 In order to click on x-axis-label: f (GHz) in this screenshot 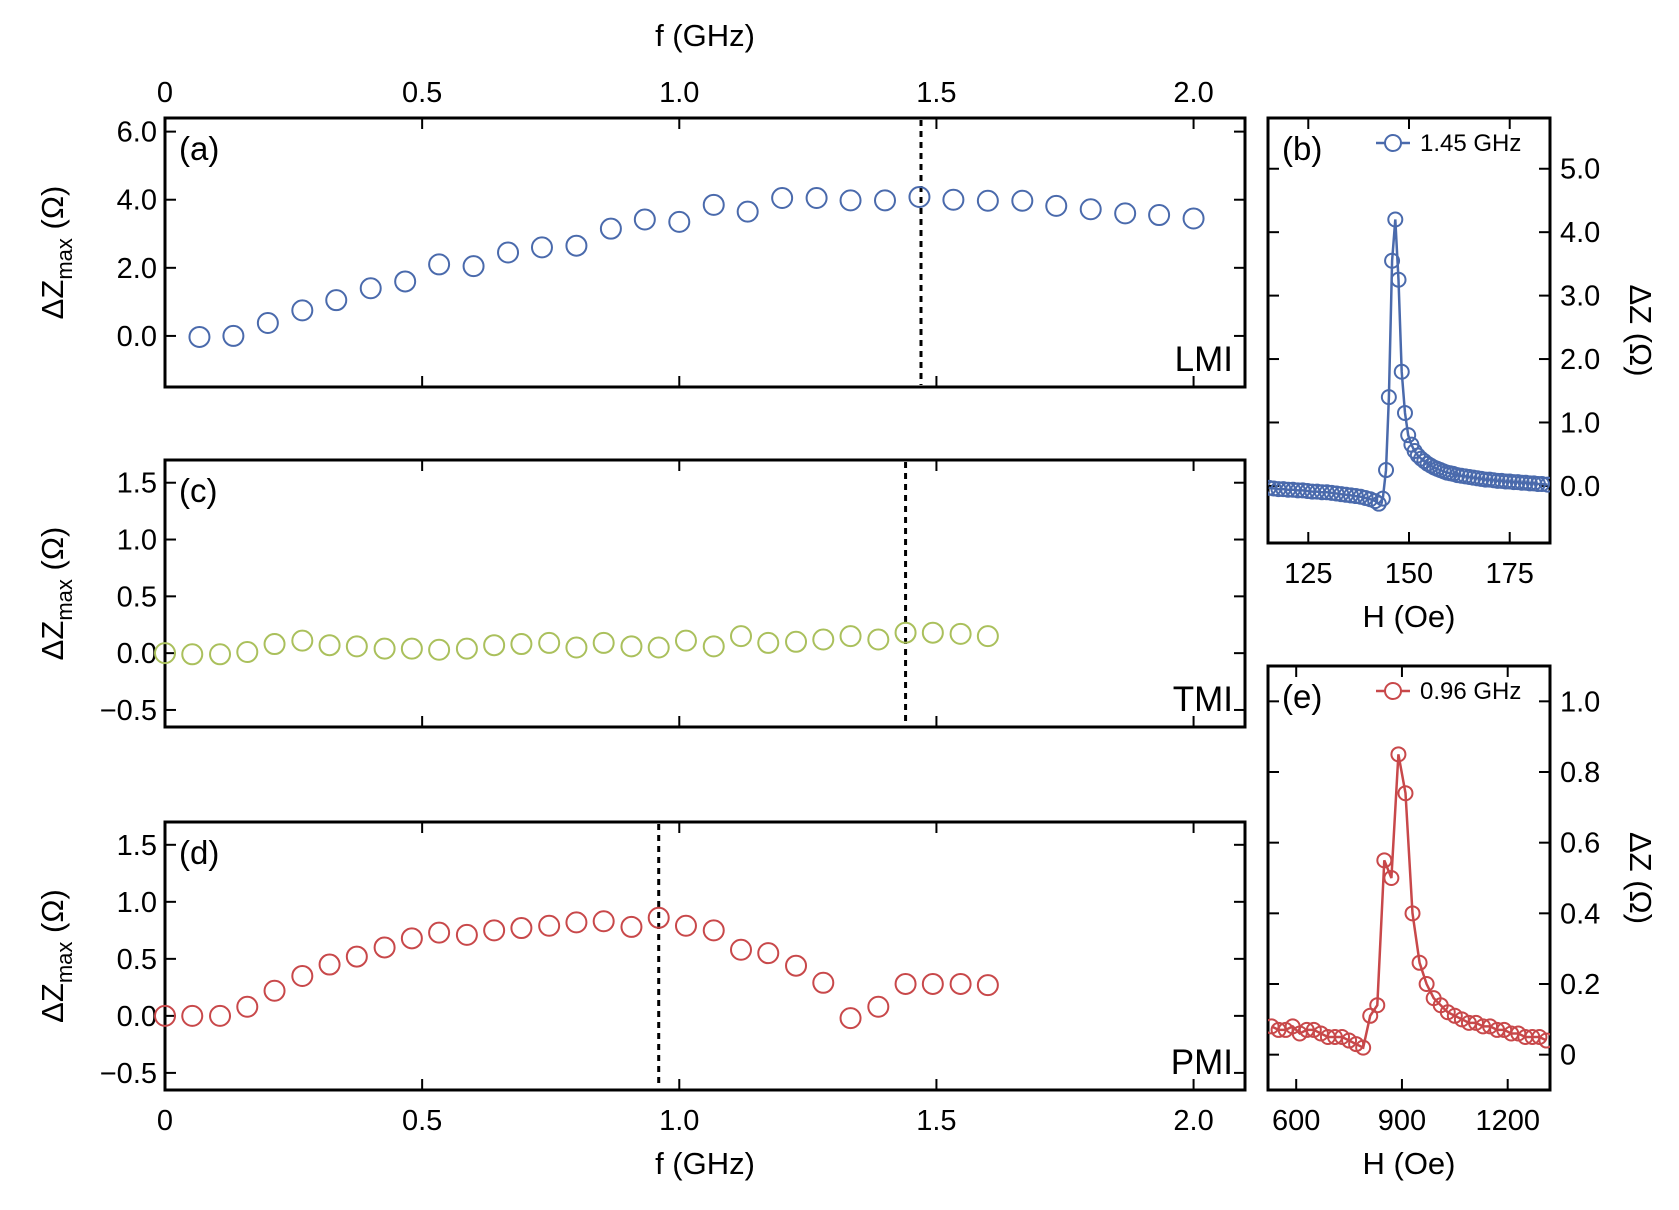, I will do `click(705, 1163)`.